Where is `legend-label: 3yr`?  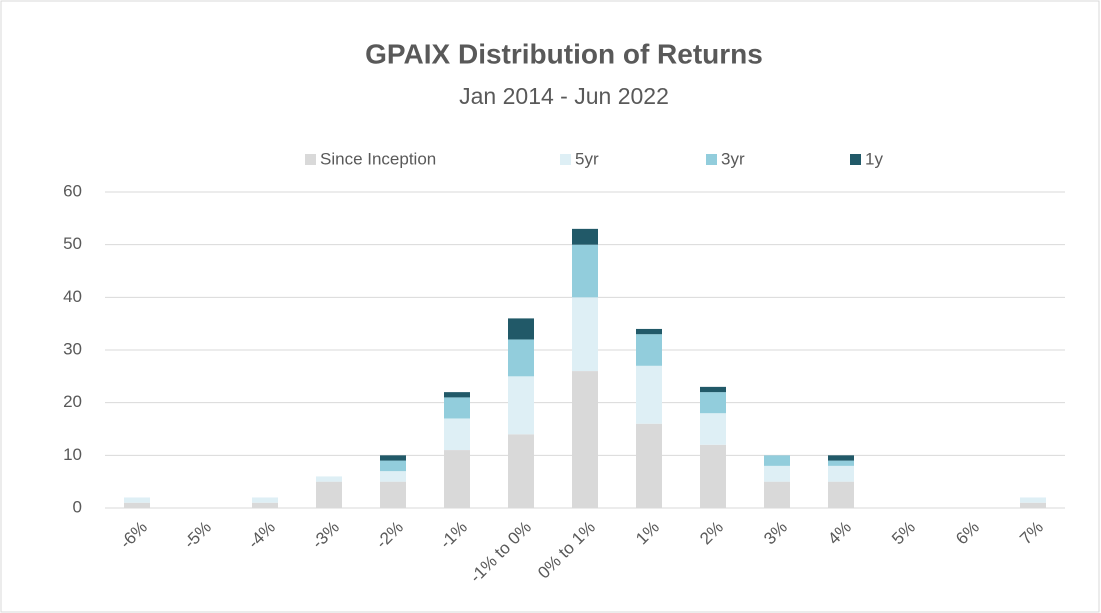
legend-label: 3yr is located at coordinates (733, 158).